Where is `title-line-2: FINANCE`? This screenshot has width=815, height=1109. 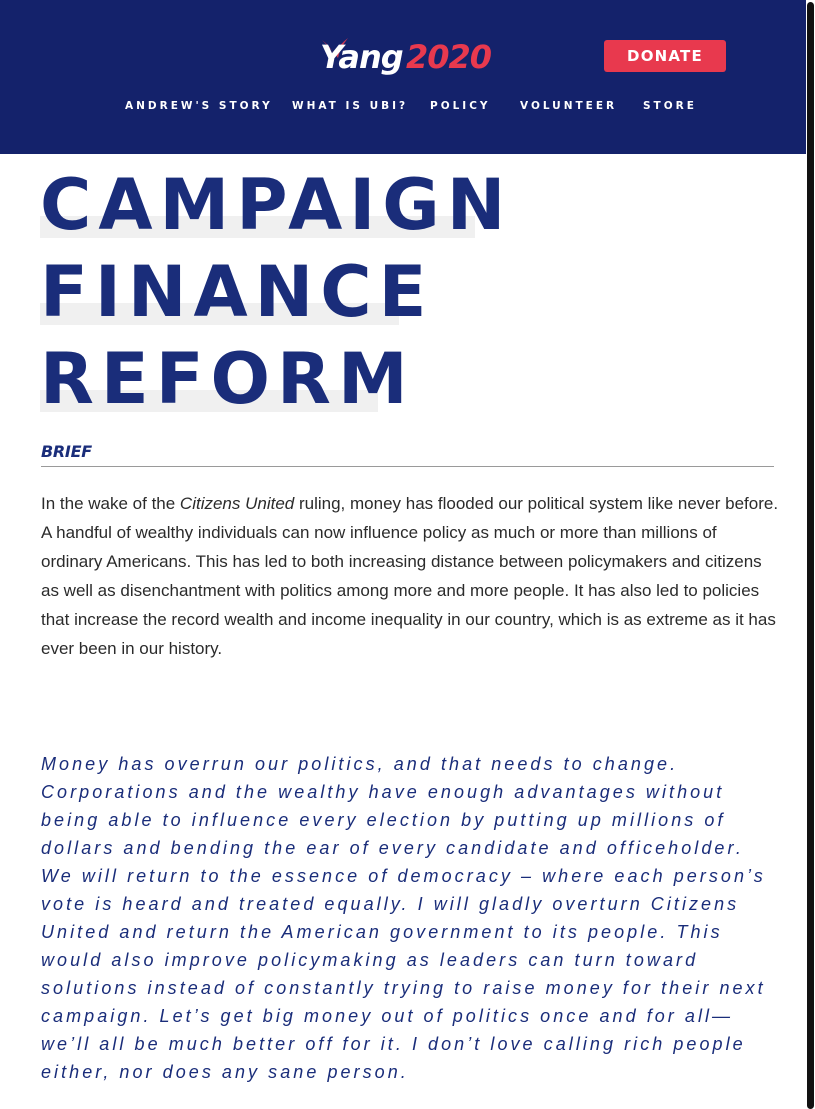 title-line-2: FINANCE is located at coordinates (237, 292).